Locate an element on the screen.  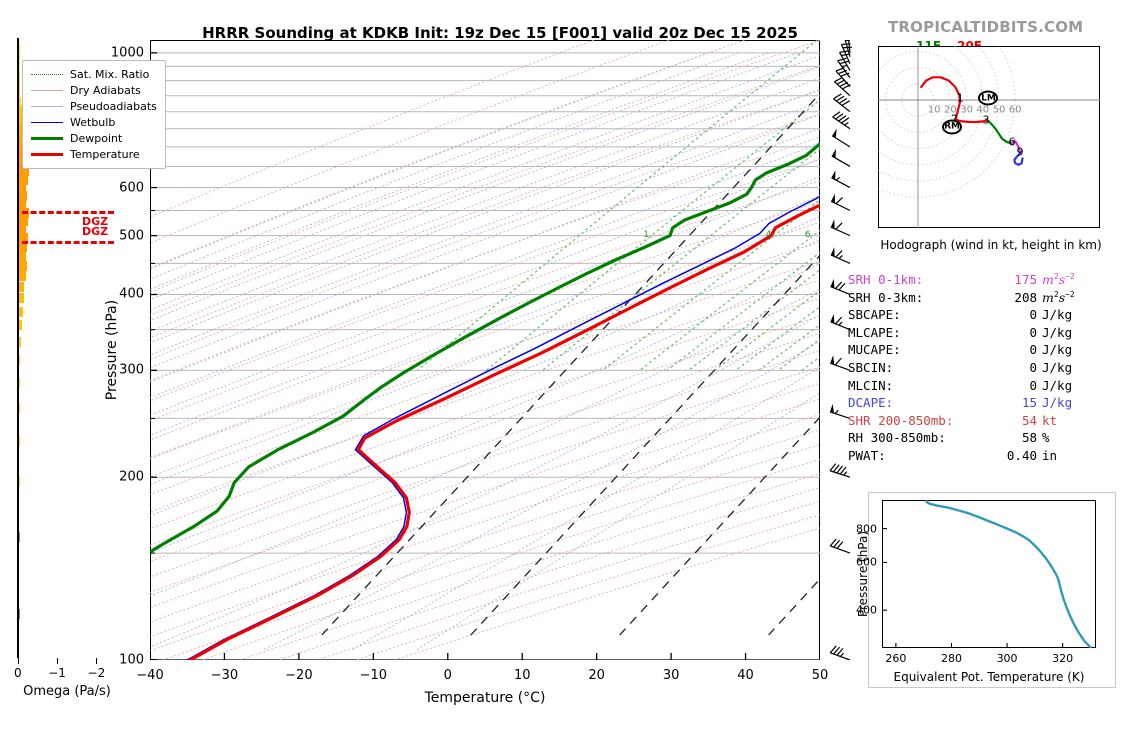
dgz-line is located at coordinates (68, 212).